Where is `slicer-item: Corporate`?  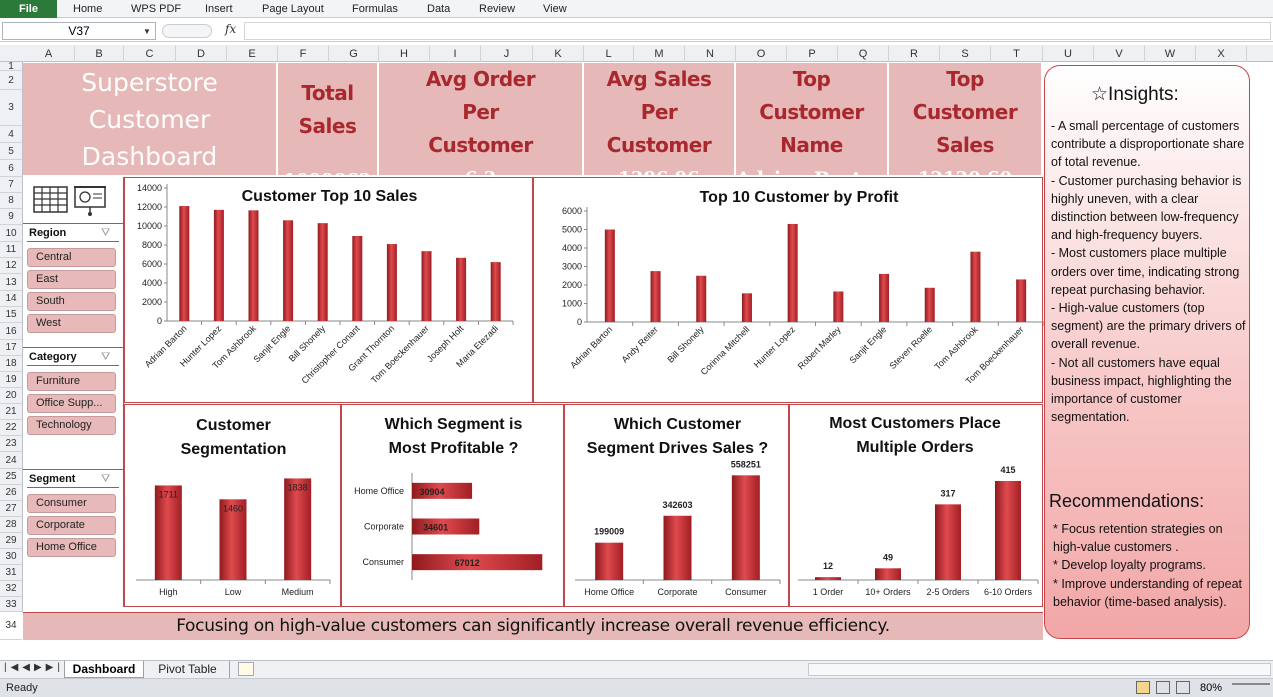 slicer-item: Corporate is located at coordinates (71, 525).